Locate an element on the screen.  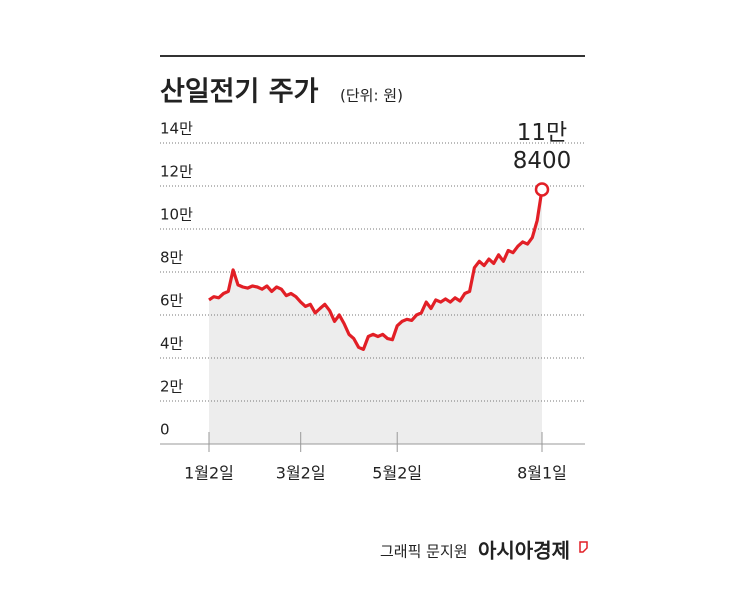
end-label: 8400 is located at coordinates (542, 161).